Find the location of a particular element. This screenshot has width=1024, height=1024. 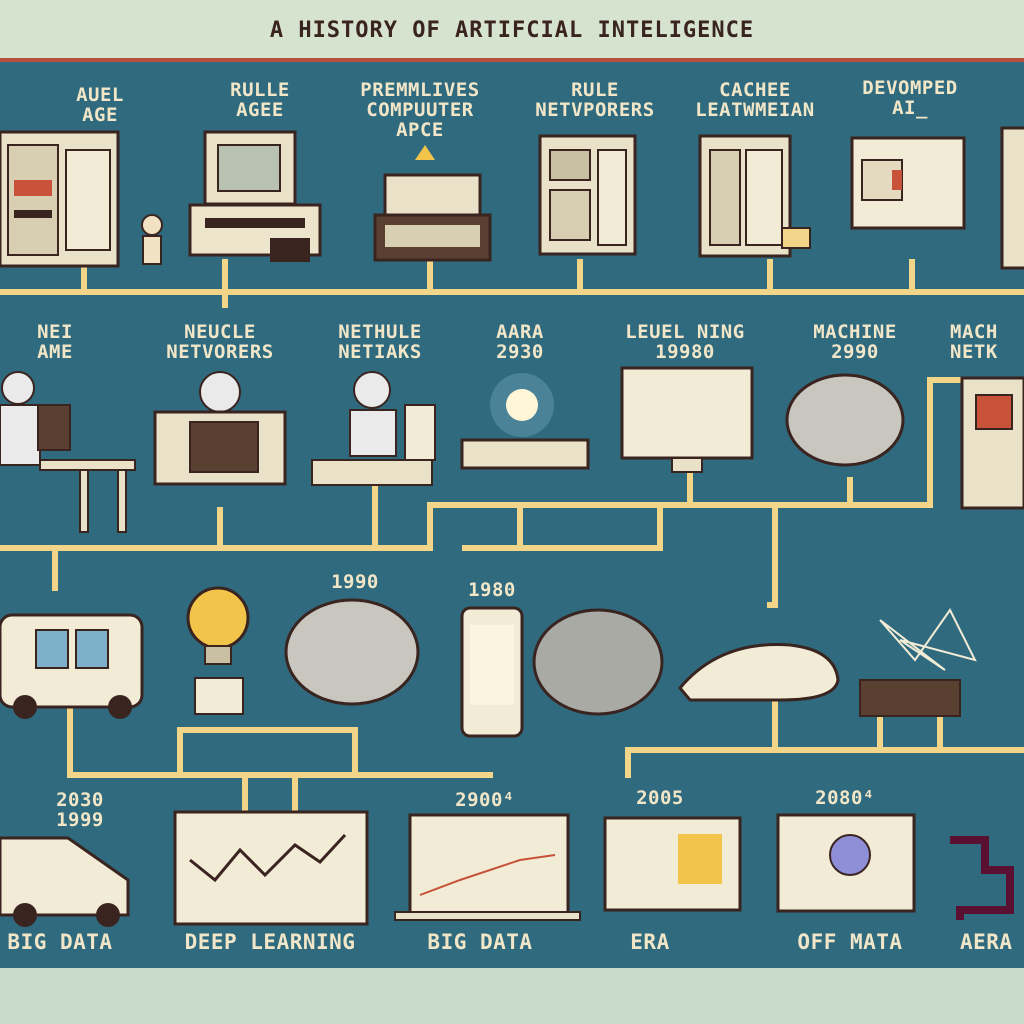

era-label-leuel-ning: LEUEL NING 19980 is located at coordinates (685, 342).